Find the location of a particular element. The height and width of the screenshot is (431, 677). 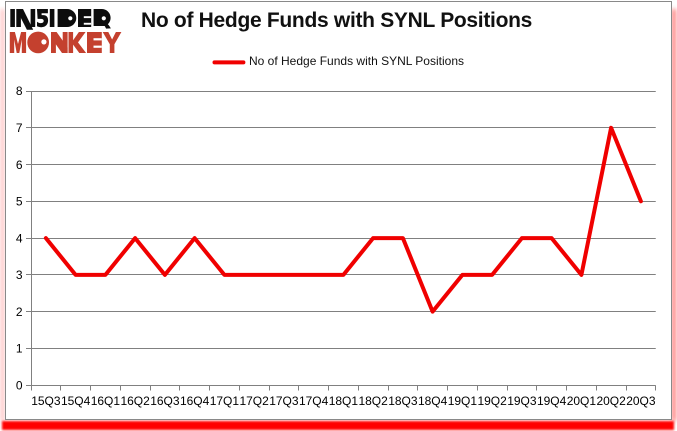

svg-text: 20Q2 is located at coordinates (611, 401).